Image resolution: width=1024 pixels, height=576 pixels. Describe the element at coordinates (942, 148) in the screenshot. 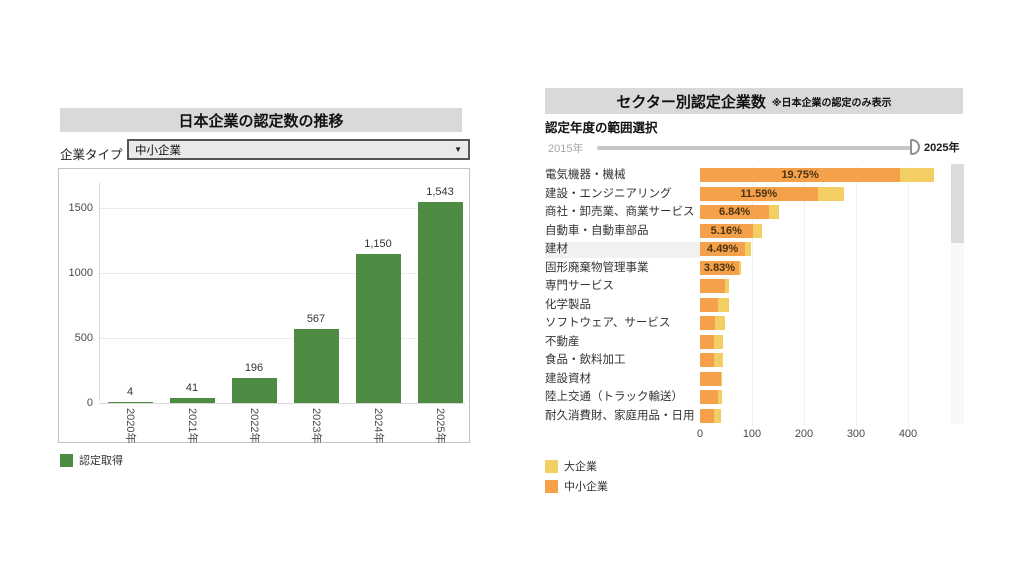

I see `year-range-end-label: 2025年` at that location.